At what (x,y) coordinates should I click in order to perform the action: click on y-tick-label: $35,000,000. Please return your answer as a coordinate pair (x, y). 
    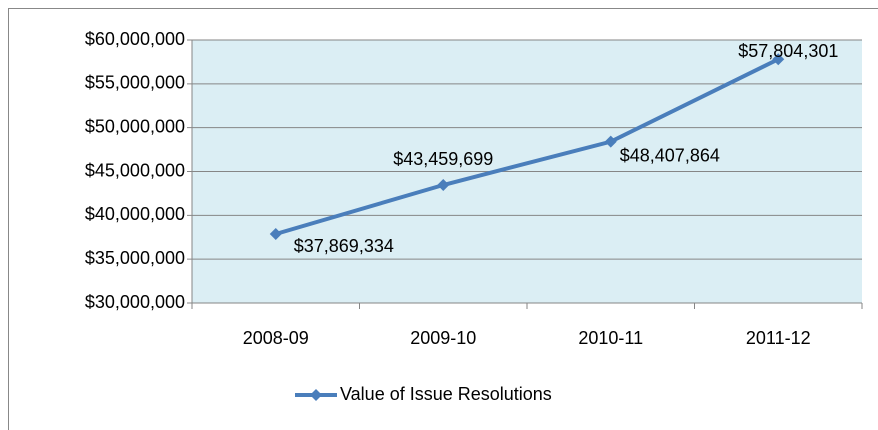
    Looking at the image, I should click on (135, 258).